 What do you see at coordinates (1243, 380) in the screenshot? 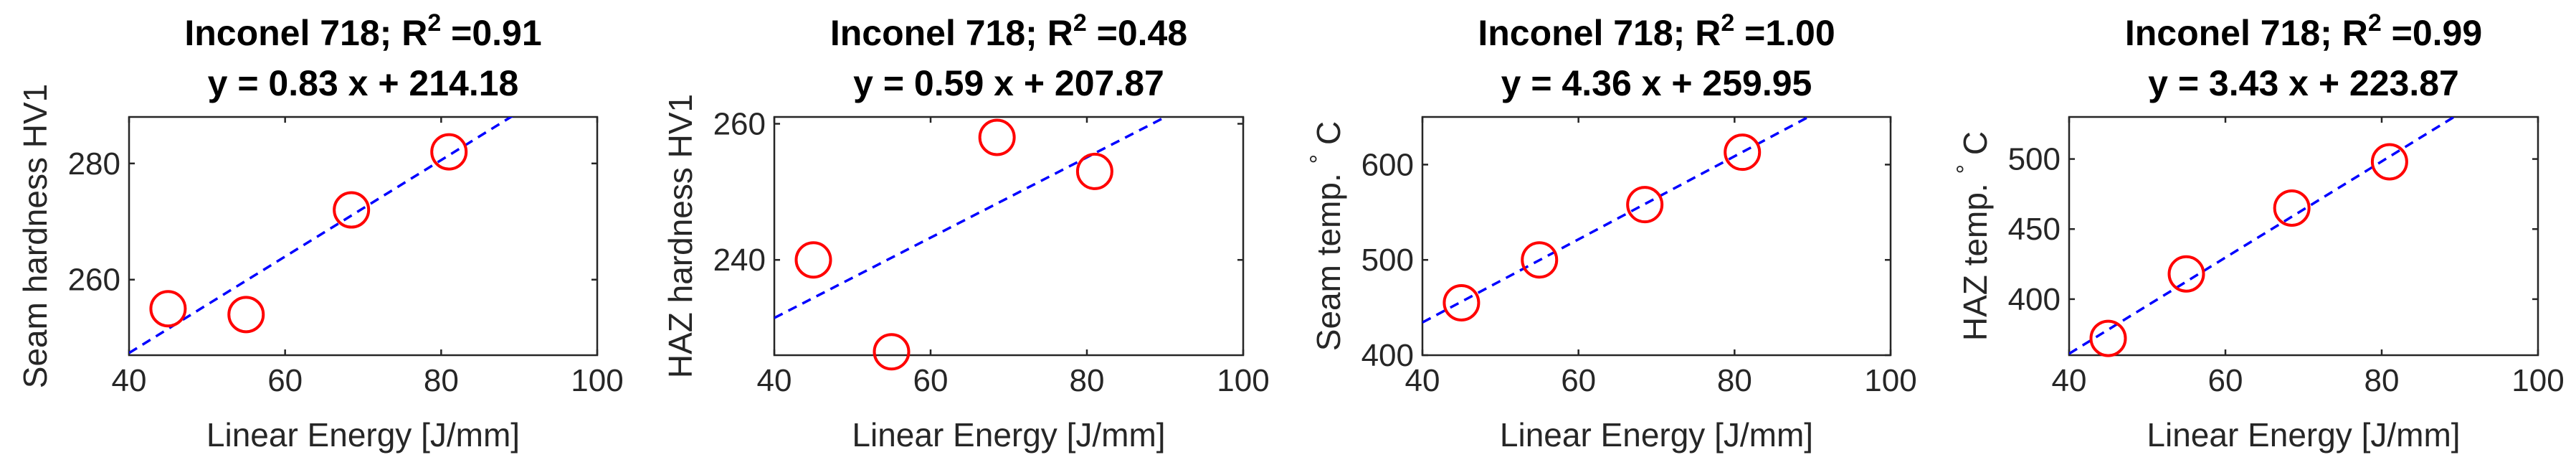
I see `chart-2-x-tick-label: 100` at bounding box center [1243, 380].